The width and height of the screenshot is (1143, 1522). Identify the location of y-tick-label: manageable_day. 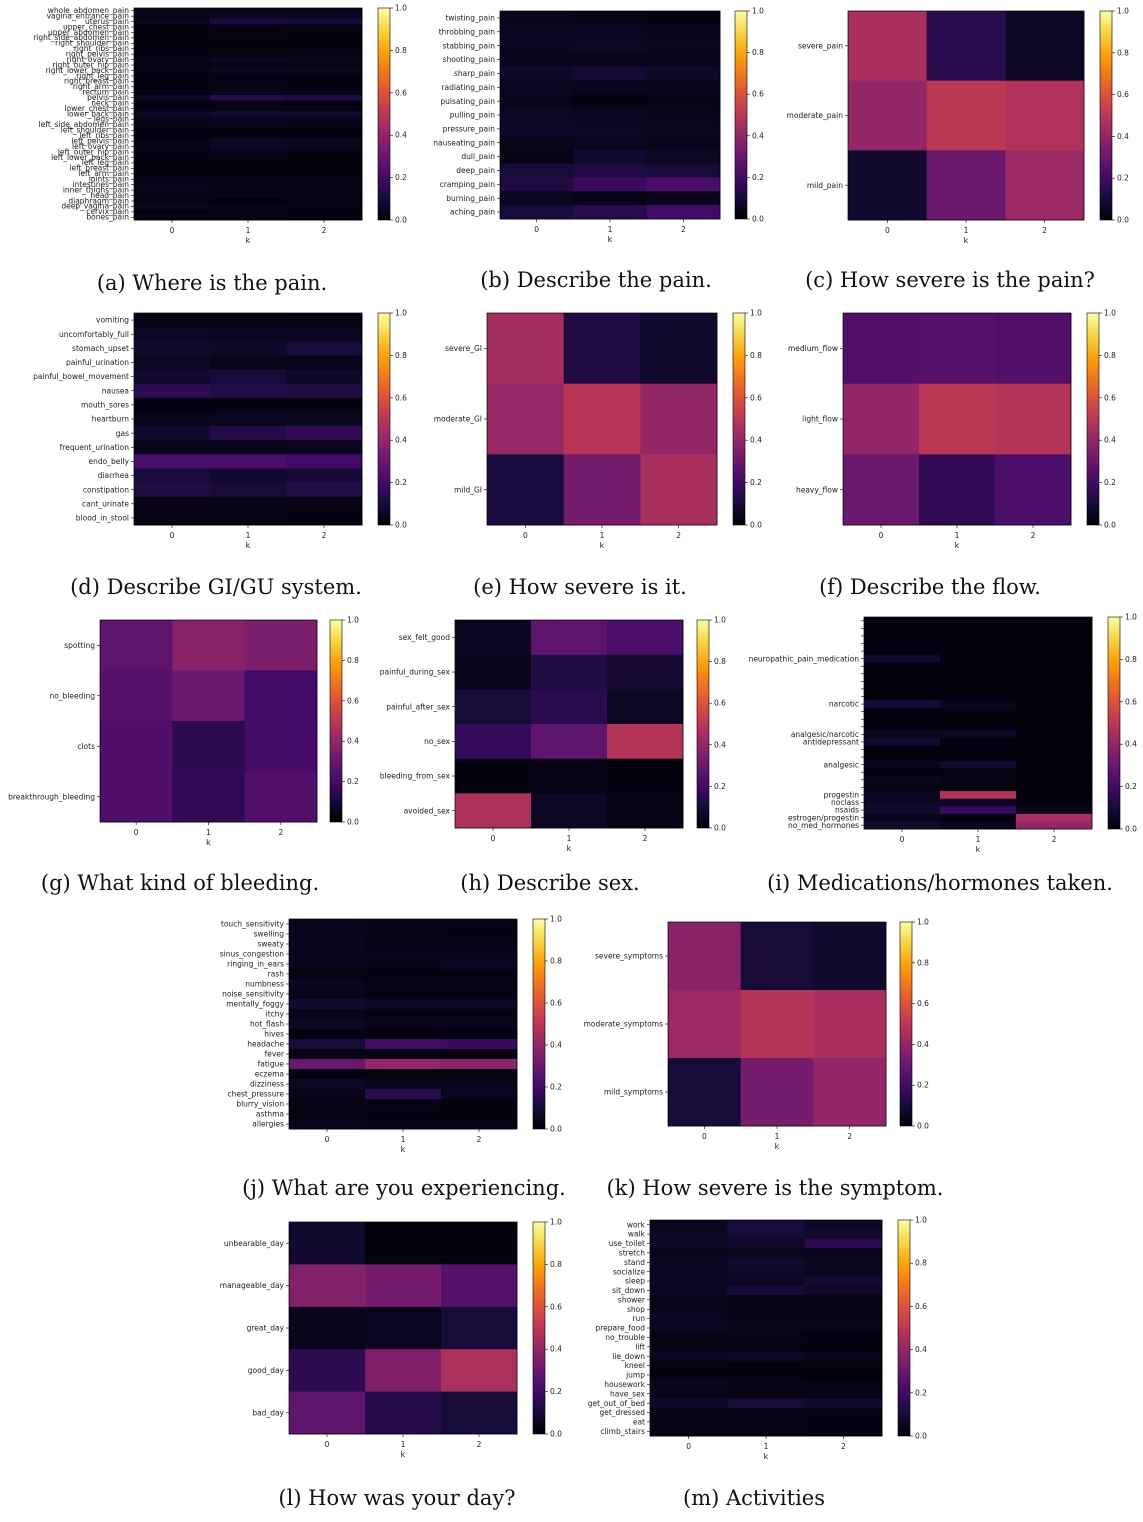
(252, 1285).